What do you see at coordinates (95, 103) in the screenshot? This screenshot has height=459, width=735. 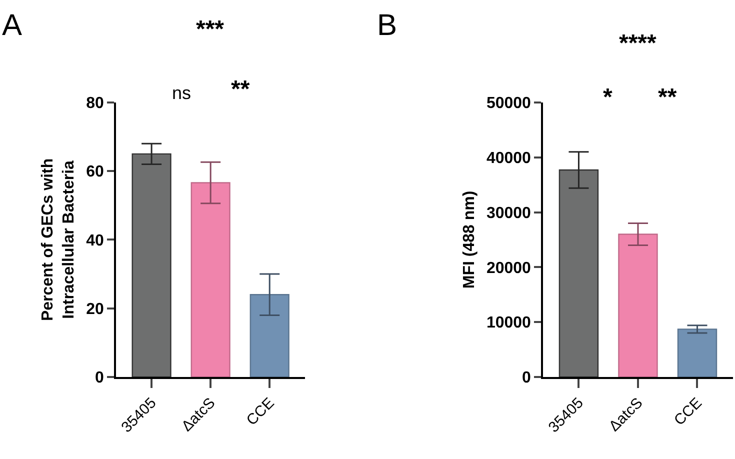 I see `y-tick-label: 80` at bounding box center [95, 103].